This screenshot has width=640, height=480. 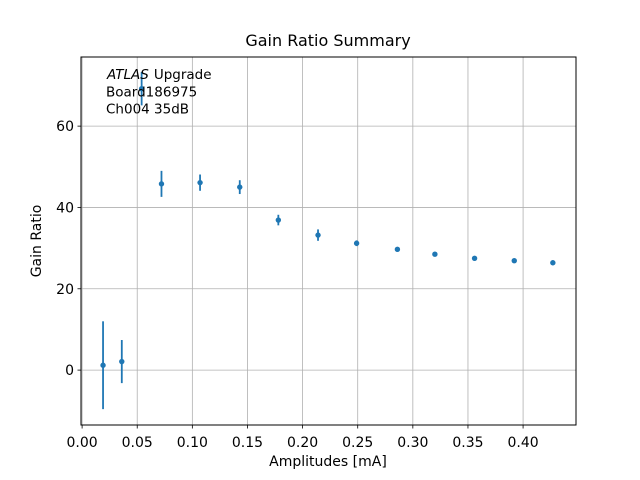 I want to click on x-tick-label: 0.10, so click(x=192, y=443).